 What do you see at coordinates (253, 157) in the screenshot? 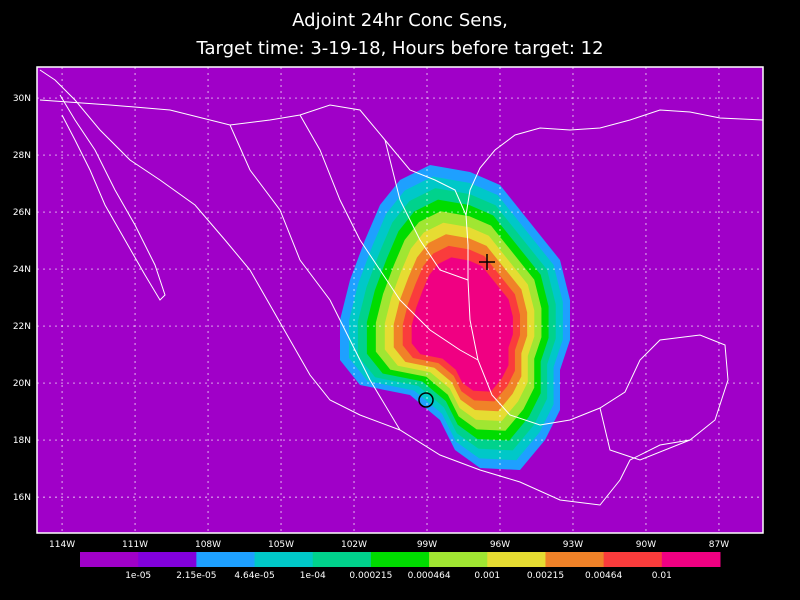
I see `border` at bounding box center [253, 157].